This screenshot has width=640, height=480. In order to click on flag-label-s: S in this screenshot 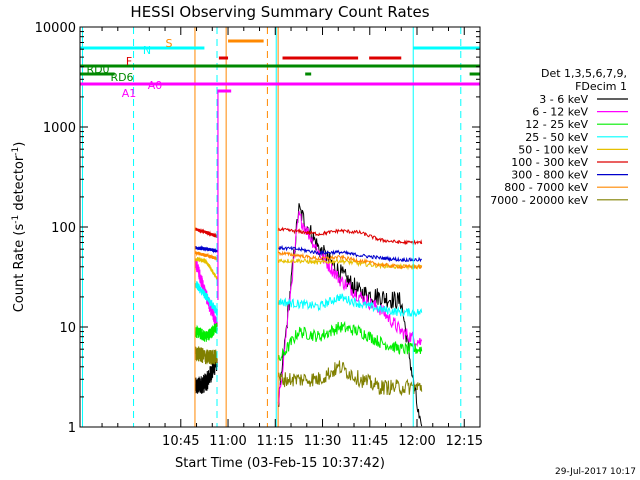, I will do `click(169, 43)`.